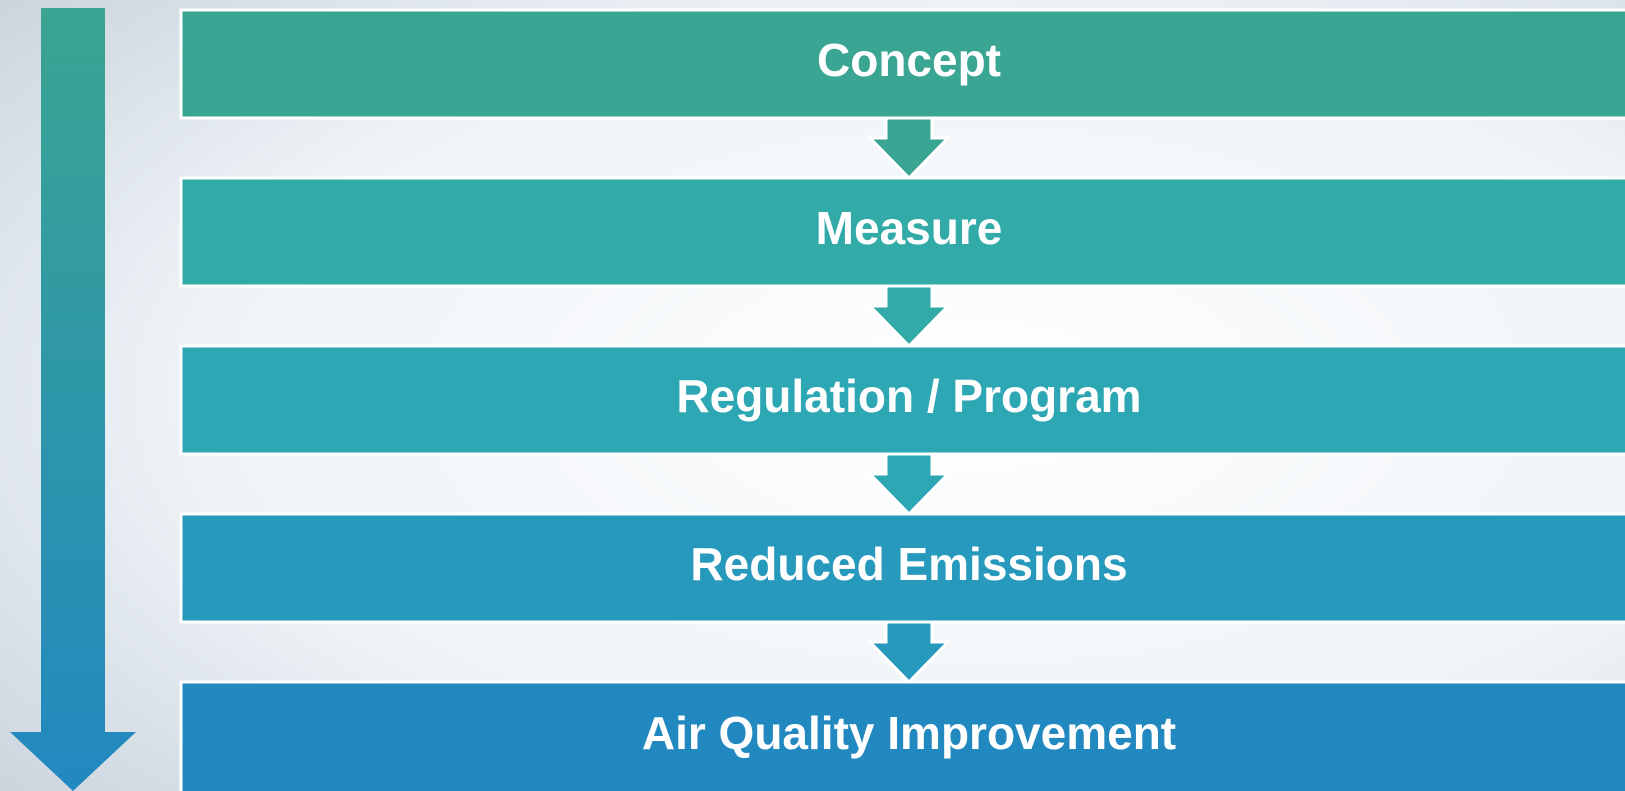 The width and height of the screenshot is (1625, 791). I want to click on step-label: Regulation / Program, so click(908, 396).